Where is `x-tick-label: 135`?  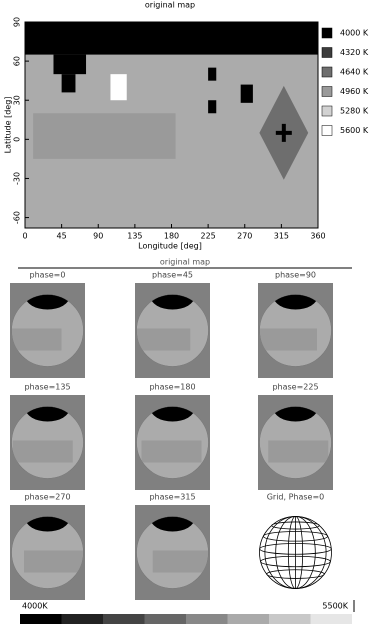 x-tick-label: 135 is located at coordinates (134, 236).